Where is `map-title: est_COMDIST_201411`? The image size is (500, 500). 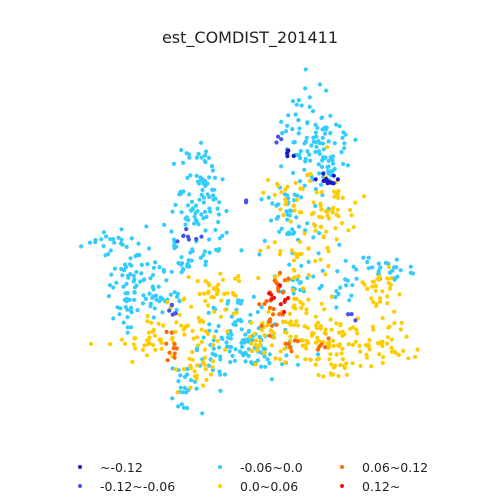
map-title: est_COMDIST_201411 is located at coordinates (250, 37).